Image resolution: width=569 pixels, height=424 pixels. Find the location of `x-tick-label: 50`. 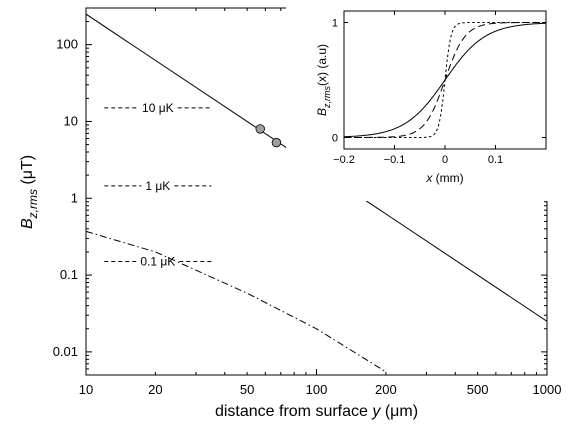

x-tick-label: 50 is located at coordinates (247, 389).